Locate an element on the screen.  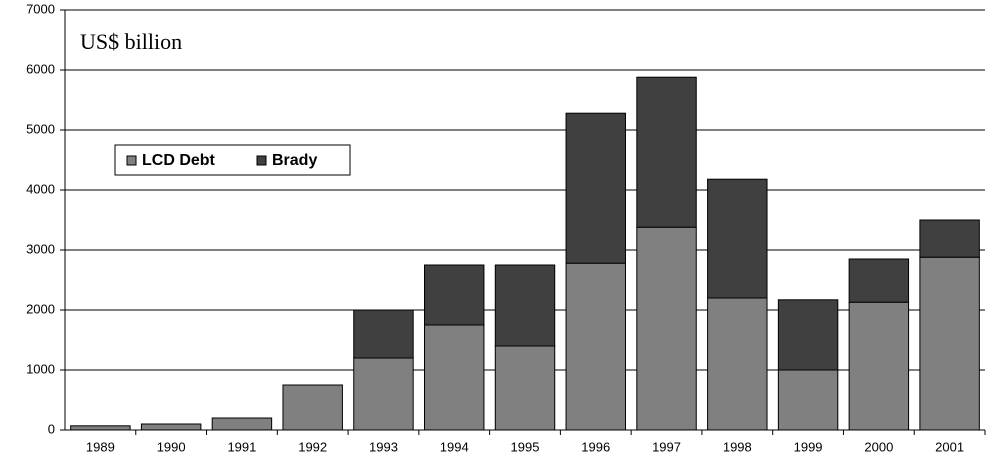
legend-label: LCD Debt is located at coordinates (179, 160).